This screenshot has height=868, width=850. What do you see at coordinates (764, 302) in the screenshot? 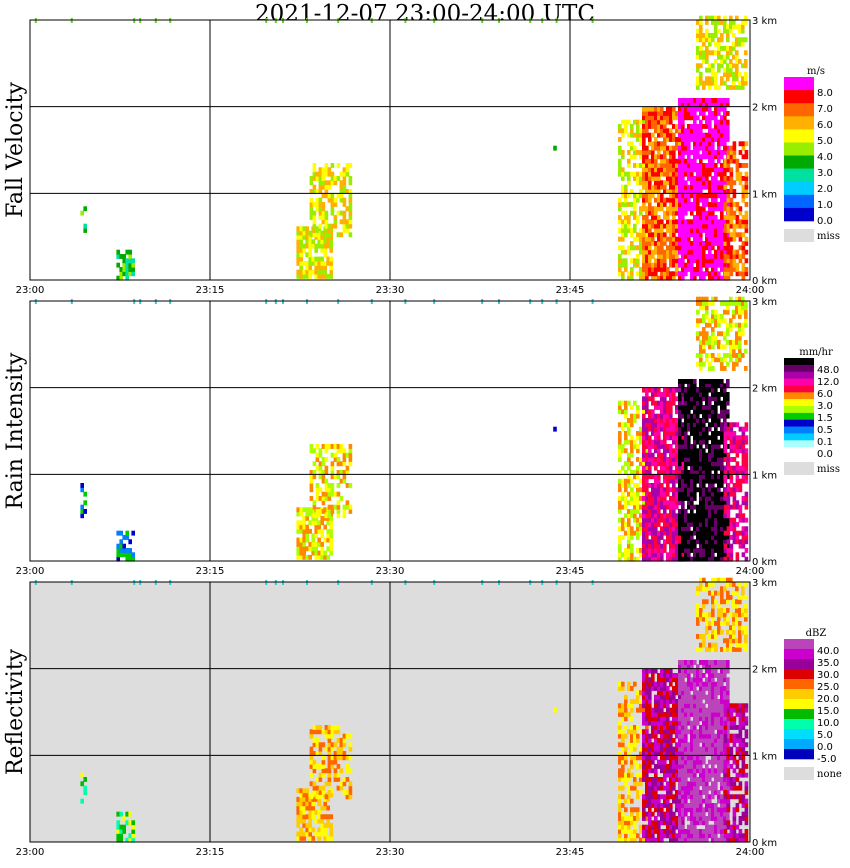
I see `y-tick-label: 3 km` at bounding box center [764, 302].